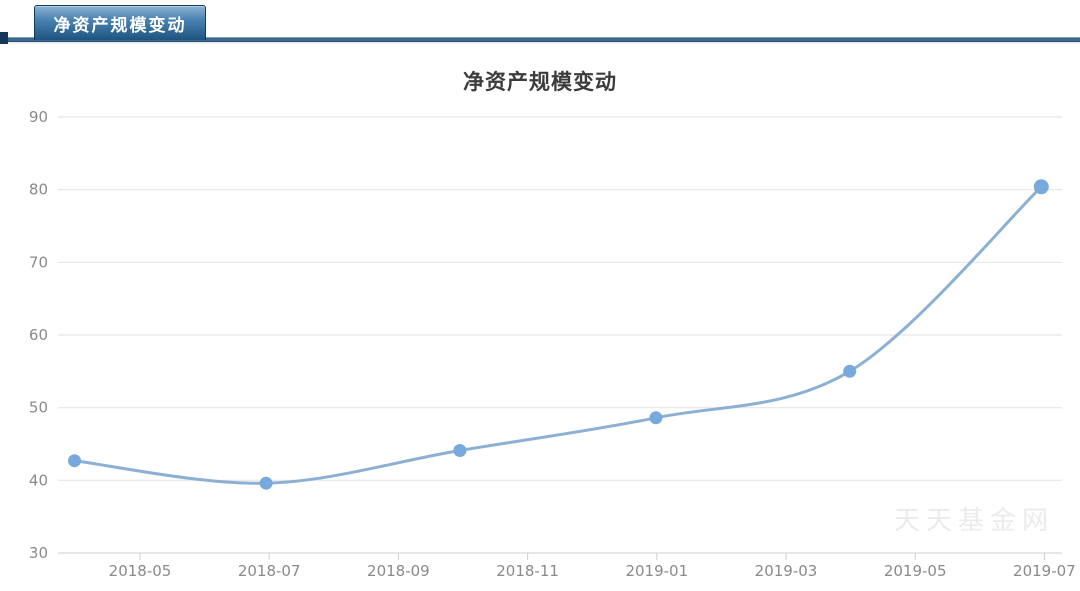 The width and height of the screenshot is (1080, 591). What do you see at coordinates (120, 25) in the screenshot?
I see `tab-label: 净资产规模变动` at bounding box center [120, 25].